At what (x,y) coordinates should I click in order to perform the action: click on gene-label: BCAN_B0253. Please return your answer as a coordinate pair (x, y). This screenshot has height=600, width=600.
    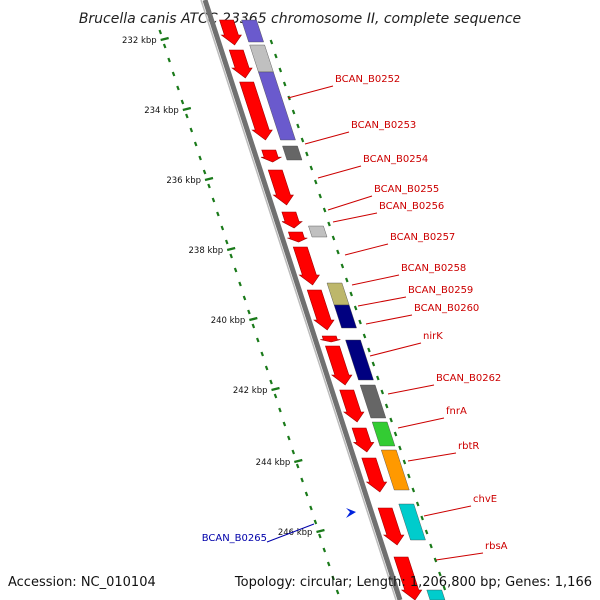
    Looking at the image, I should click on (383, 125).